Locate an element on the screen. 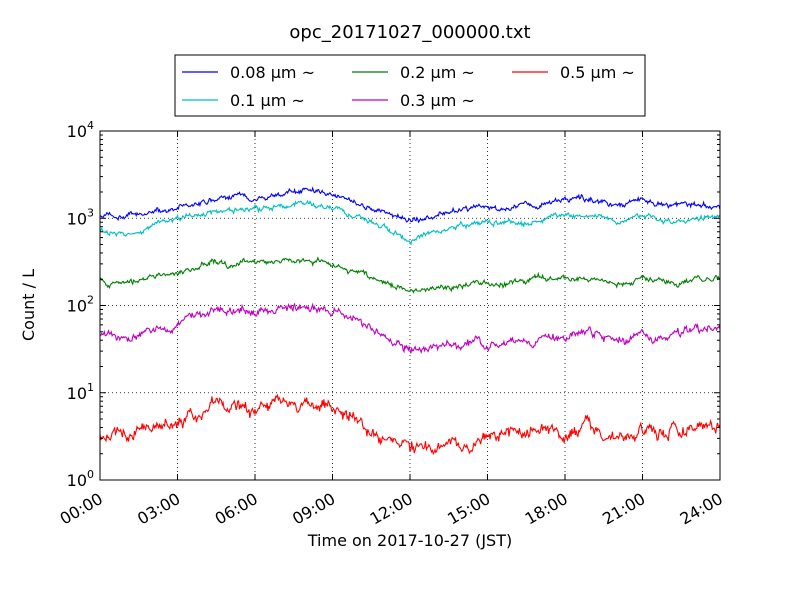  y-axis-label: Count / L is located at coordinates (28, 305).